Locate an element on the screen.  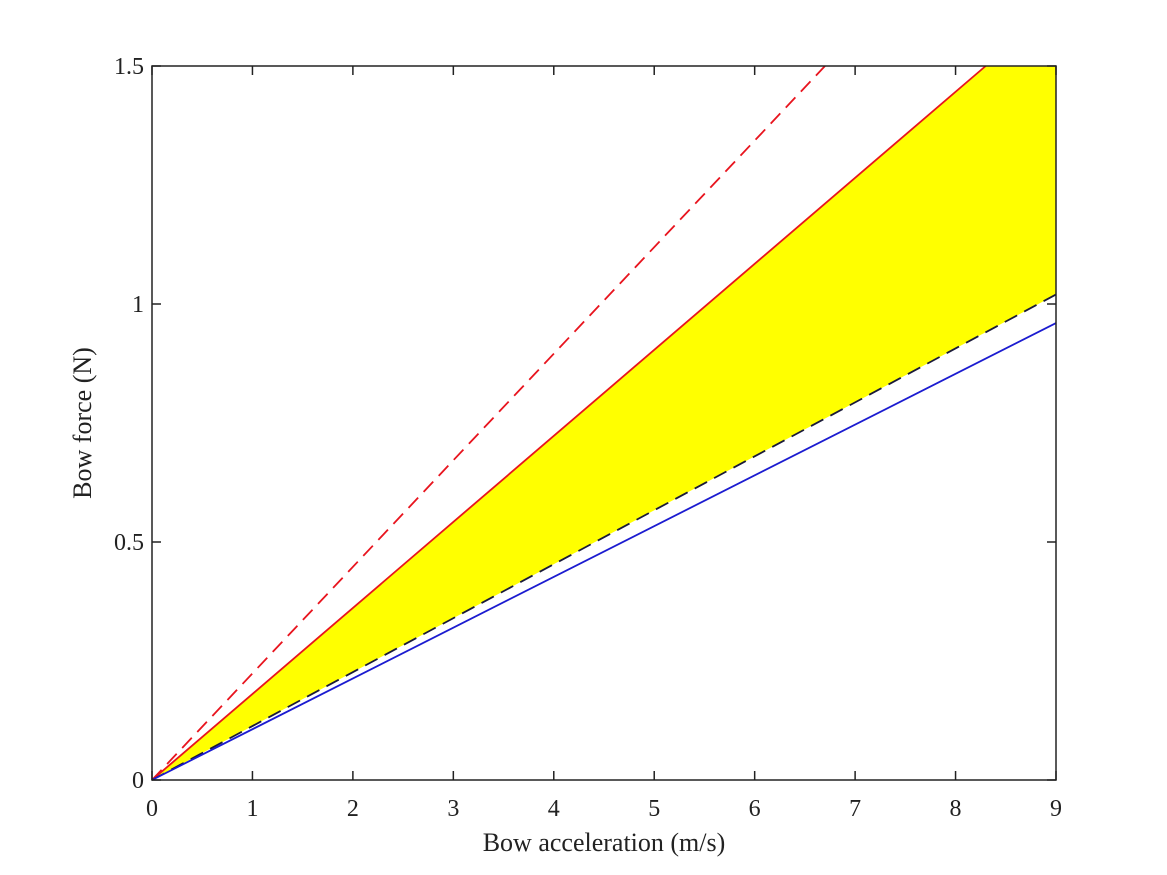
y-tick-label: 0.5 is located at coordinates (129, 543).